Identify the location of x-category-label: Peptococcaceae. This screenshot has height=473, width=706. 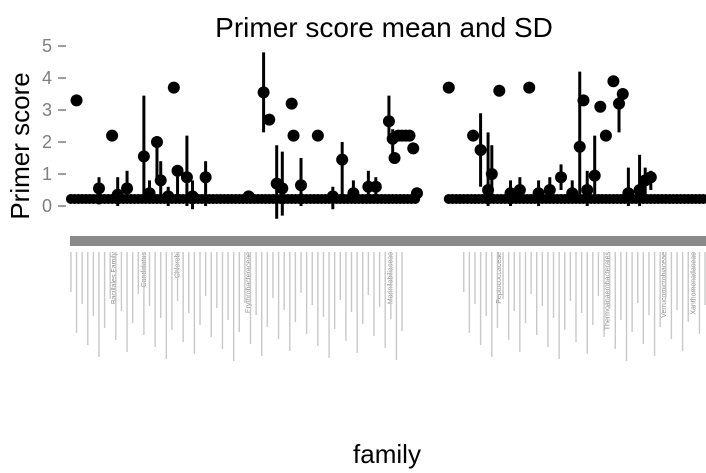
(499, 278).